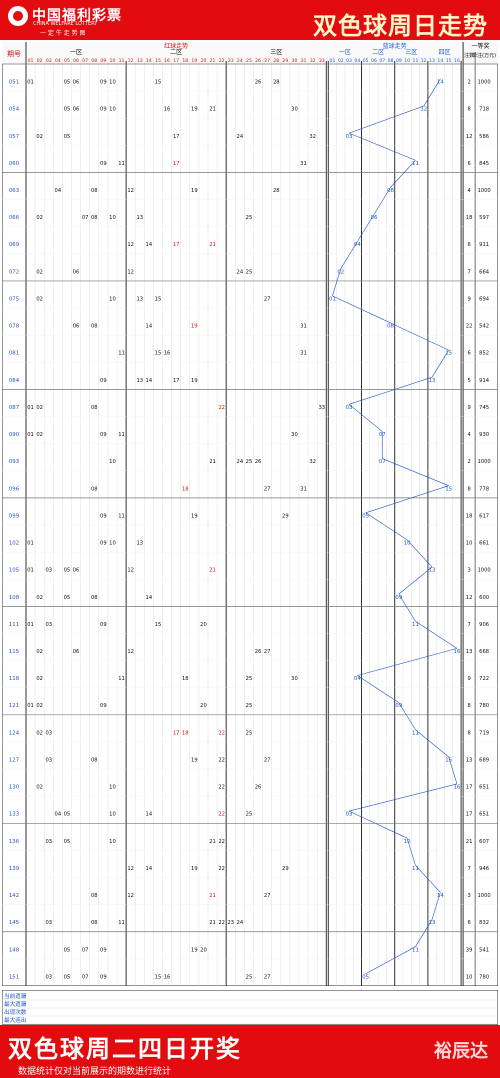  What do you see at coordinates (65, 24) in the screenshot?
I see `brand-name-en: CHINA WELFARE LOTTERY` at bounding box center [65, 24].